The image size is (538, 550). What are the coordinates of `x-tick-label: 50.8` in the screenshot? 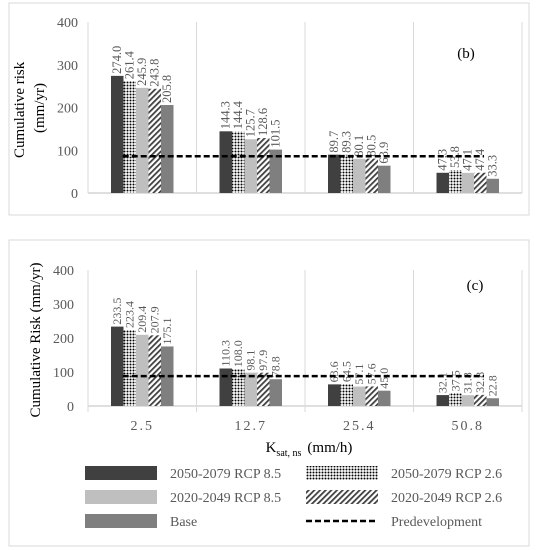 It's located at (468, 426).